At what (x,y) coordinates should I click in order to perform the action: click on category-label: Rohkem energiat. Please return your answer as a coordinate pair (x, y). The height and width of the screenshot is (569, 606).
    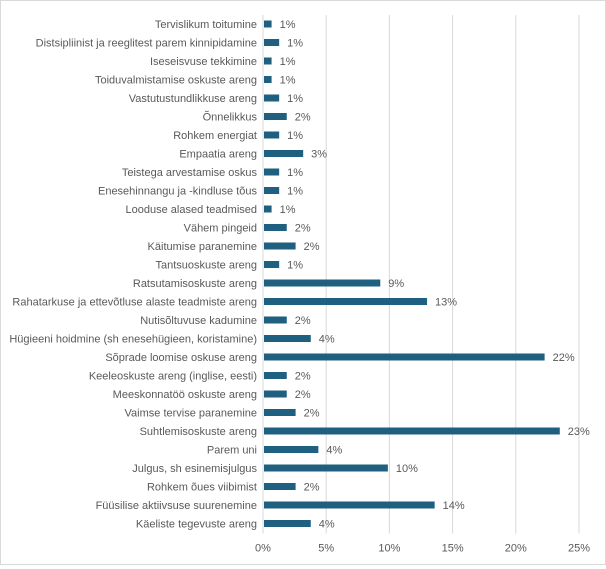
    Looking at the image, I should click on (215, 136).